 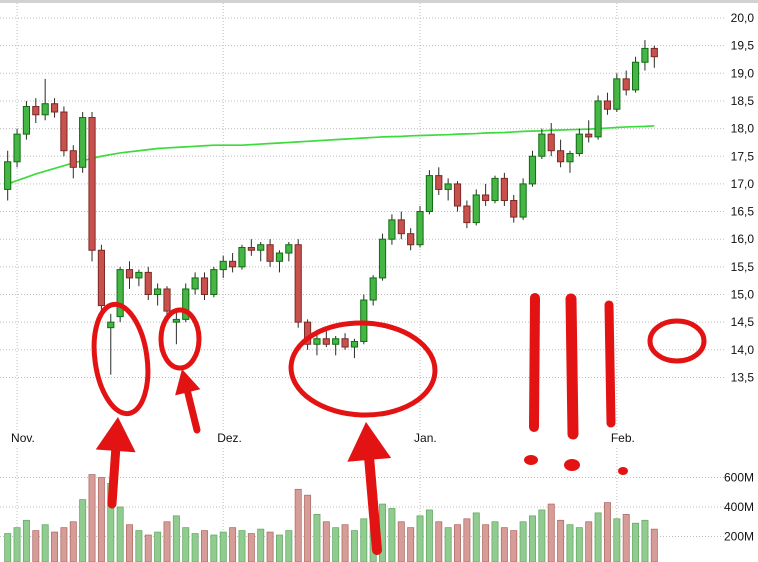 I want to click on month-label: Feb., so click(x=623, y=438).